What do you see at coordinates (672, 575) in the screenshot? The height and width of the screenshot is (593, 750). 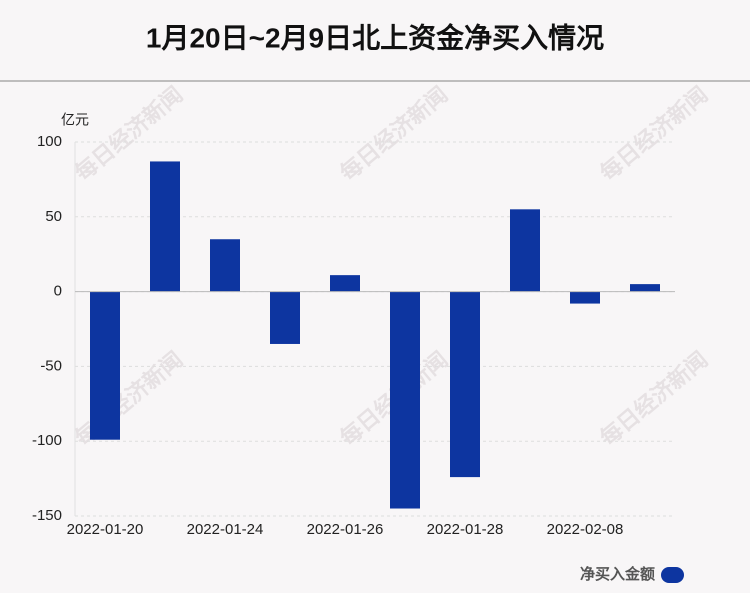 I see `legend-swatch` at bounding box center [672, 575].